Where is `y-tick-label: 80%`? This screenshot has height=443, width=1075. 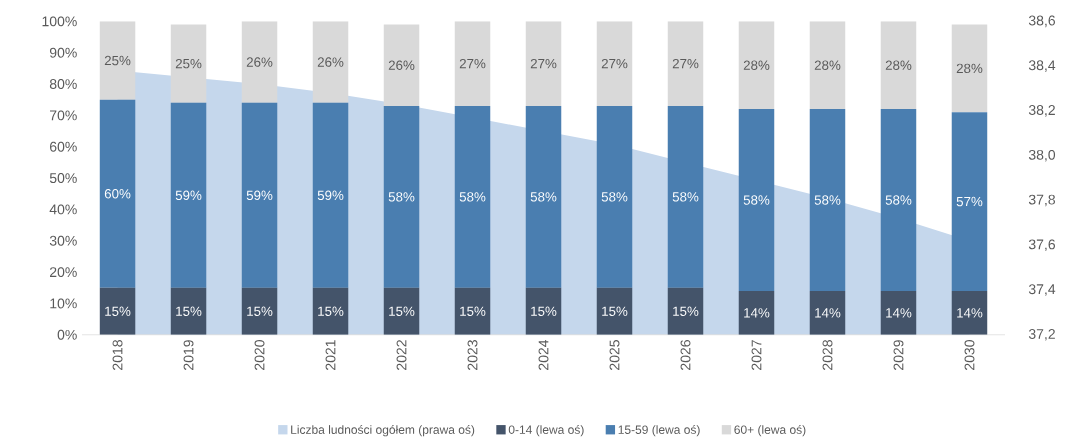 y-tick-label: 80% is located at coordinates (63, 84).